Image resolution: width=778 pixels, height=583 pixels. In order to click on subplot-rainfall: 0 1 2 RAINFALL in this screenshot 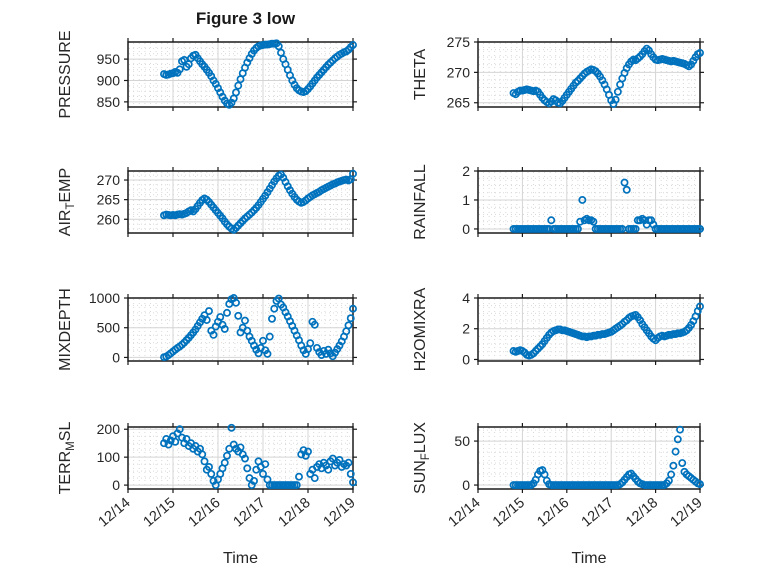, I will do `click(558, 201)`.